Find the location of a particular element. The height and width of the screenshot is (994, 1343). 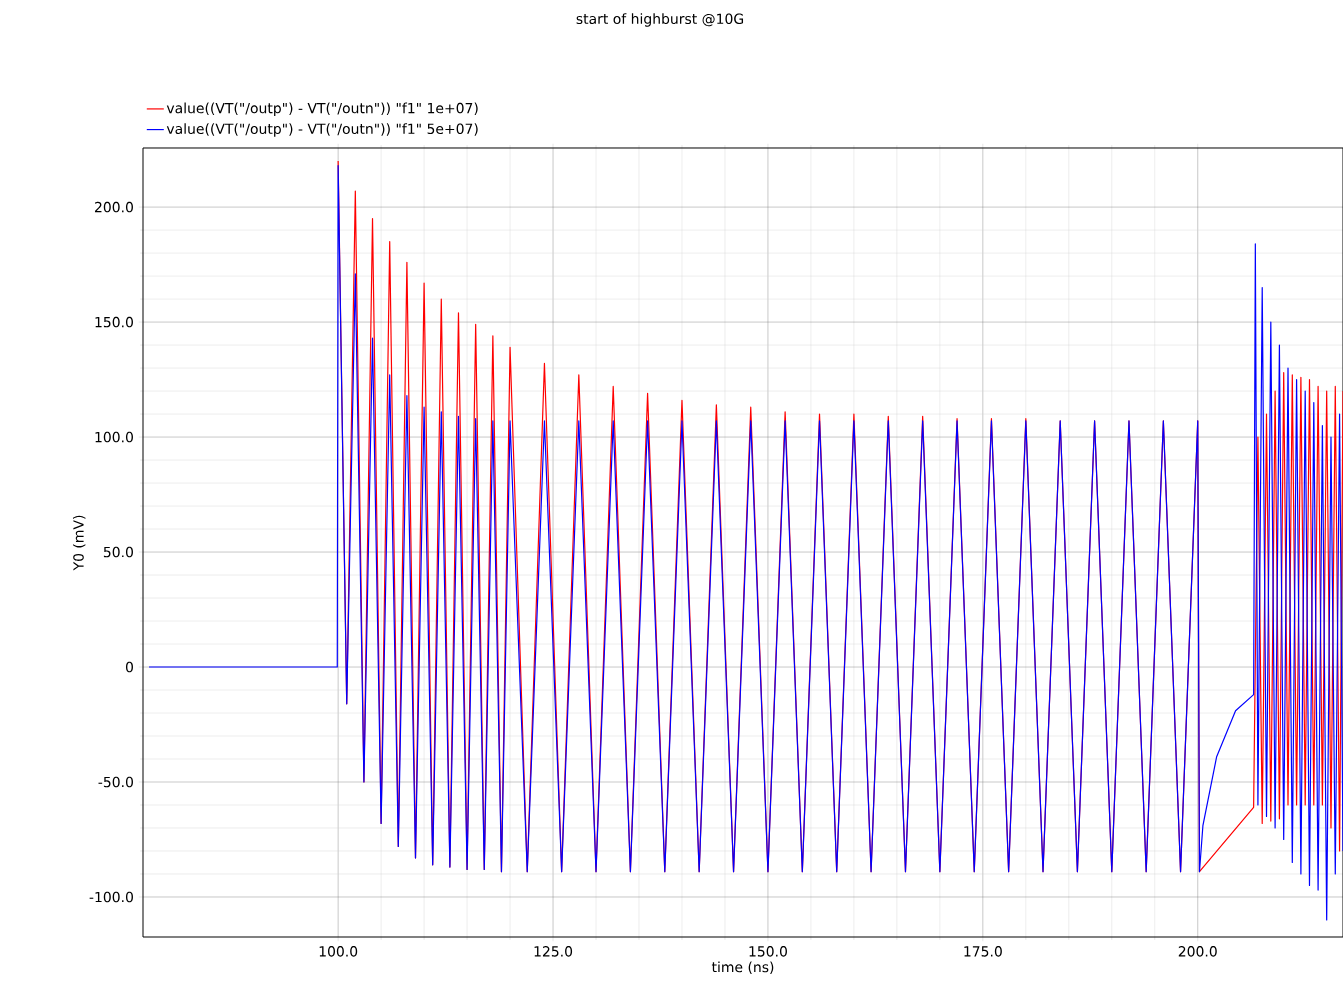

legend-label: value((VT("/outp") - VT("/outn")) "f1" 5e+07) is located at coordinates (322, 130).